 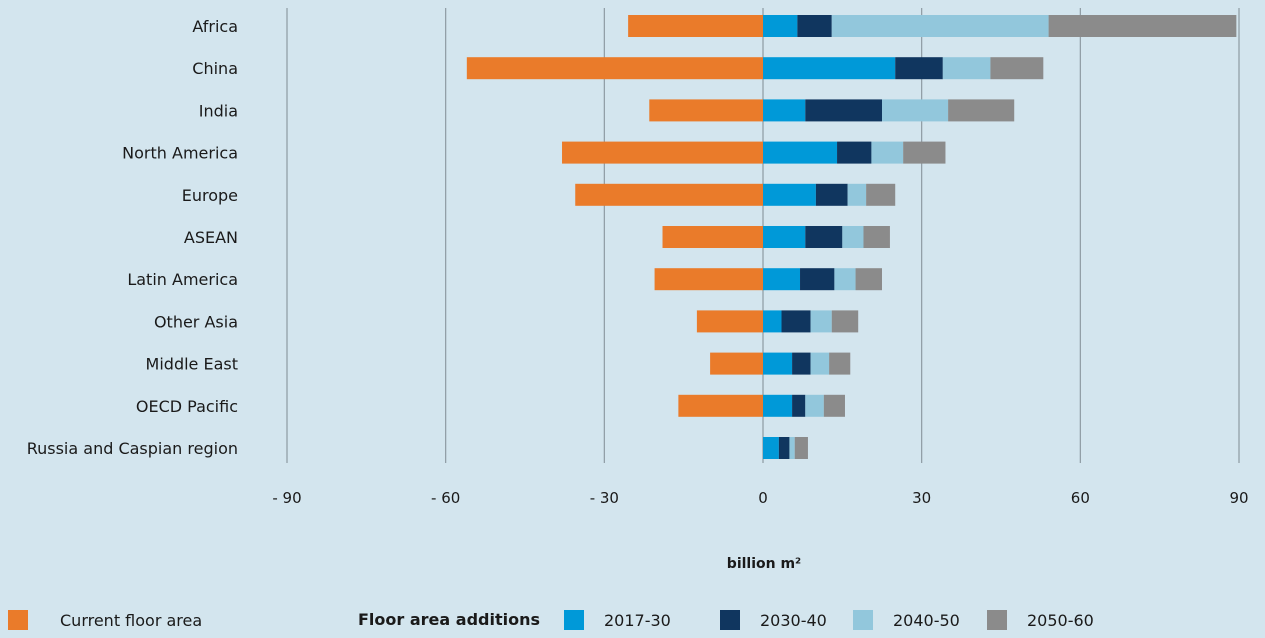 What do you see at coordinates (211, 237) in the screenshot?
I see `category-label-asean: ASEAN` at bounding box center [211, 237].